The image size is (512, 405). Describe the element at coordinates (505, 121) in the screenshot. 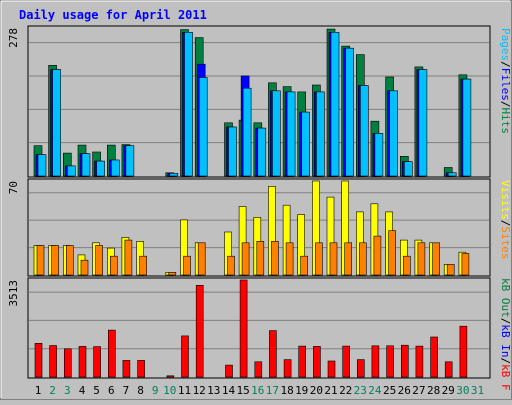

I see `legend-hits: Hits` at that location.